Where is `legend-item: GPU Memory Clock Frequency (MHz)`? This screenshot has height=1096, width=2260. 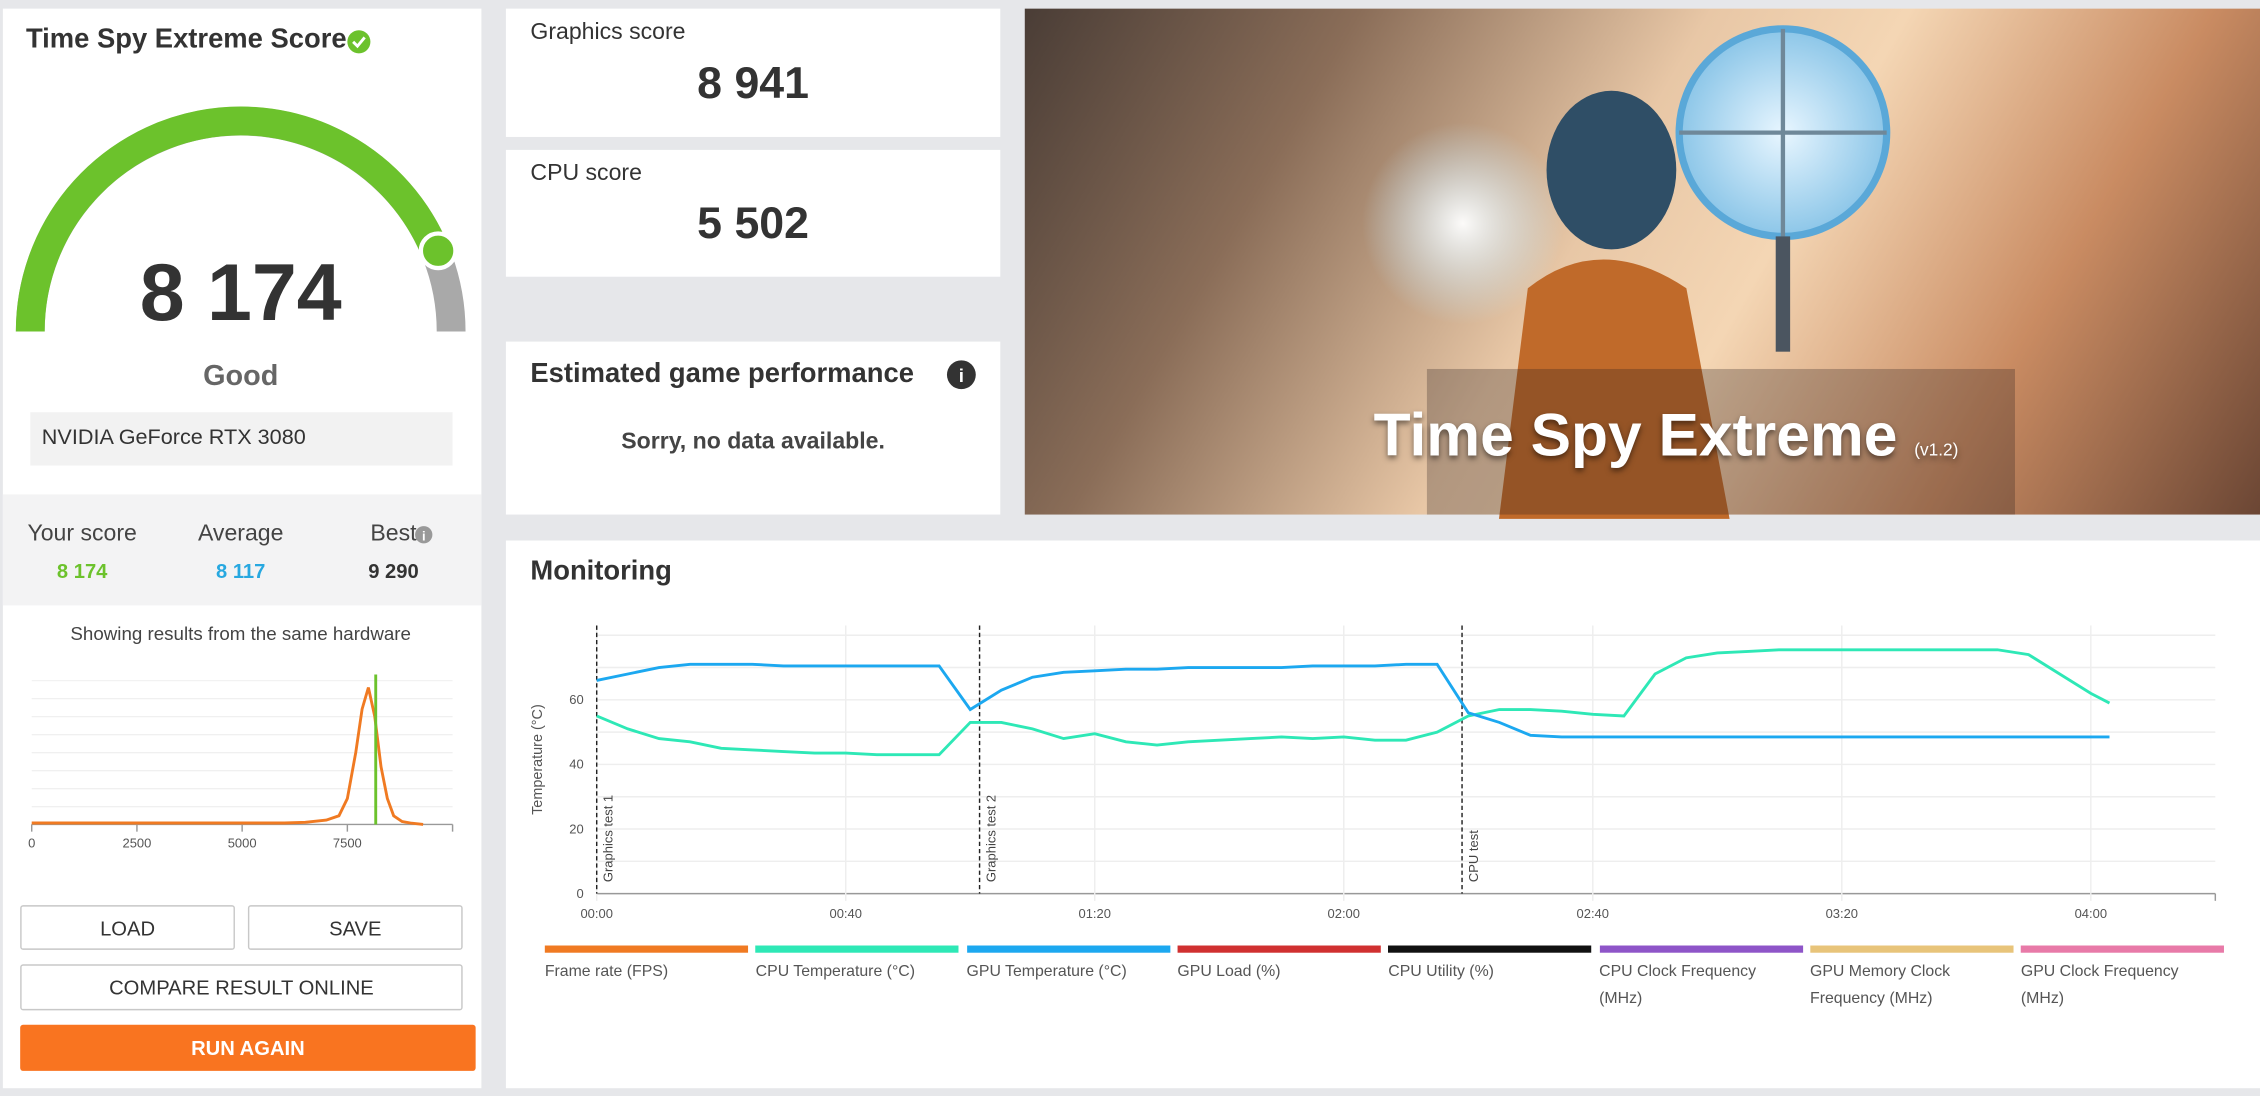 legend-item: GPU Memory Clock Frequency (MHz) is located at coordinates (1912, 979).